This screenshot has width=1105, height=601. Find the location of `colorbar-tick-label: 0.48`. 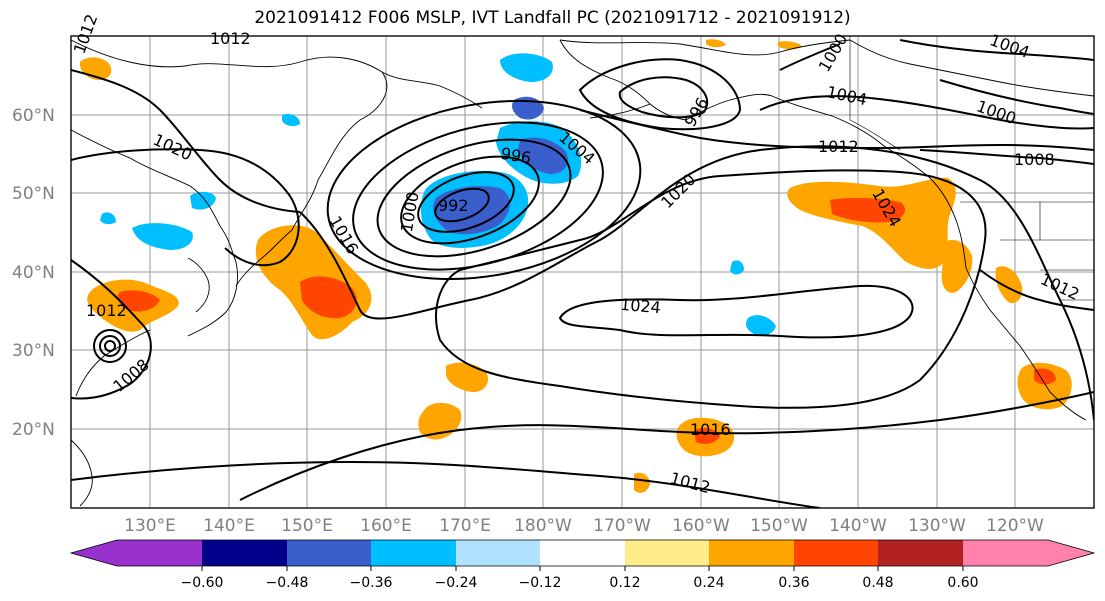

colorbar-tick-label: 0.48 is located at coordinates (877, 583).